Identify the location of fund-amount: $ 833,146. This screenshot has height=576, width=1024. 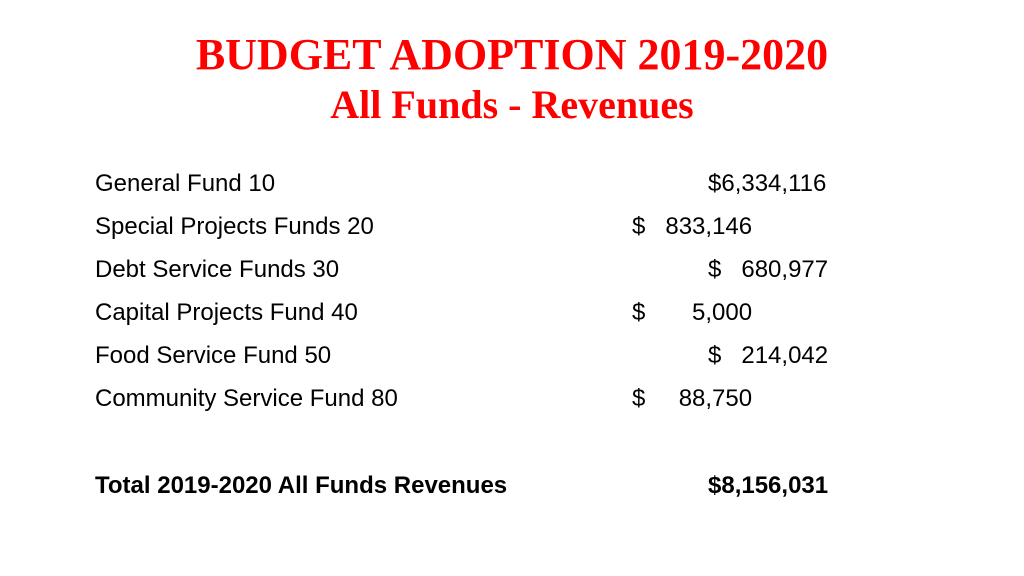
(692, 226).